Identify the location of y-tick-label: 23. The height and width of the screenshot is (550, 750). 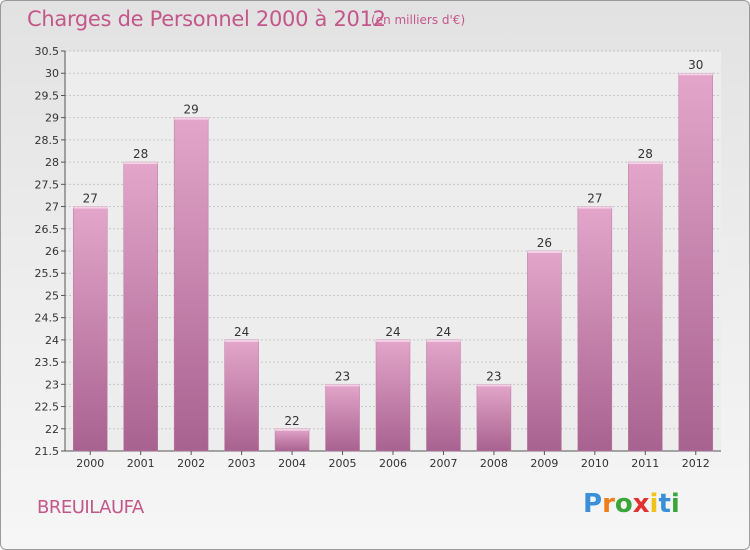
(52, 384).